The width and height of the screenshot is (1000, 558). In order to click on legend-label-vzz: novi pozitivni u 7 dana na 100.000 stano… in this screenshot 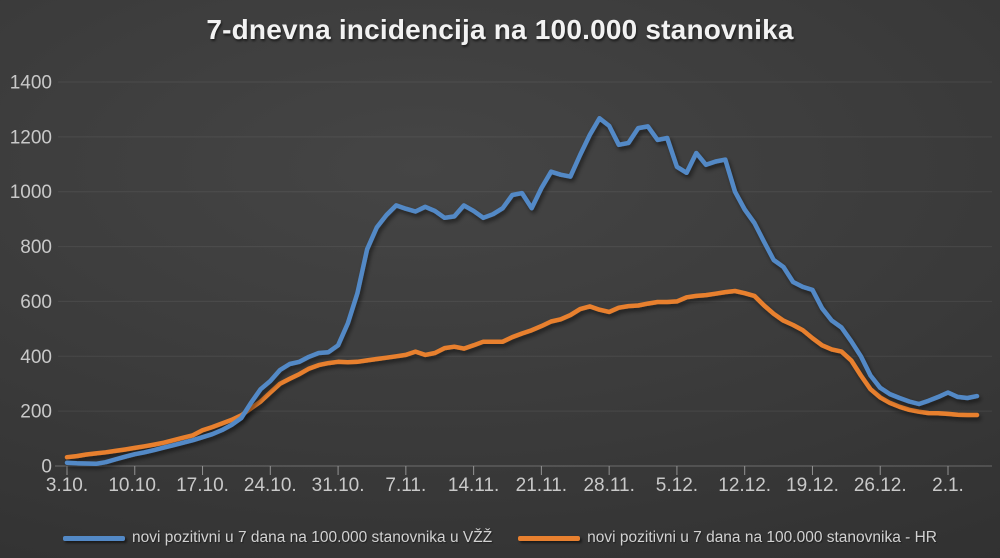, I will do `click(312, 537)`.